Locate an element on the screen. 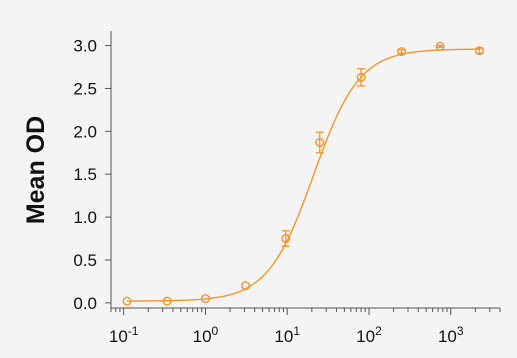  x-tick-label: 10² is located at coordinates (369, 335).